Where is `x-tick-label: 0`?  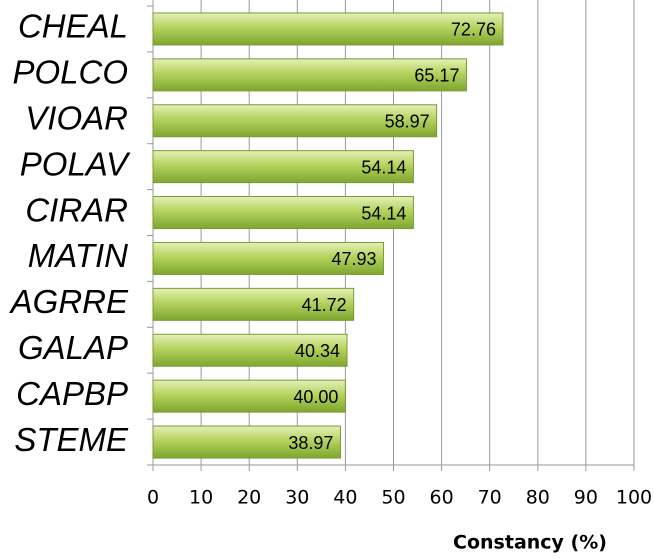
x-tick-label: 0 is located at coordinates (153, 498).